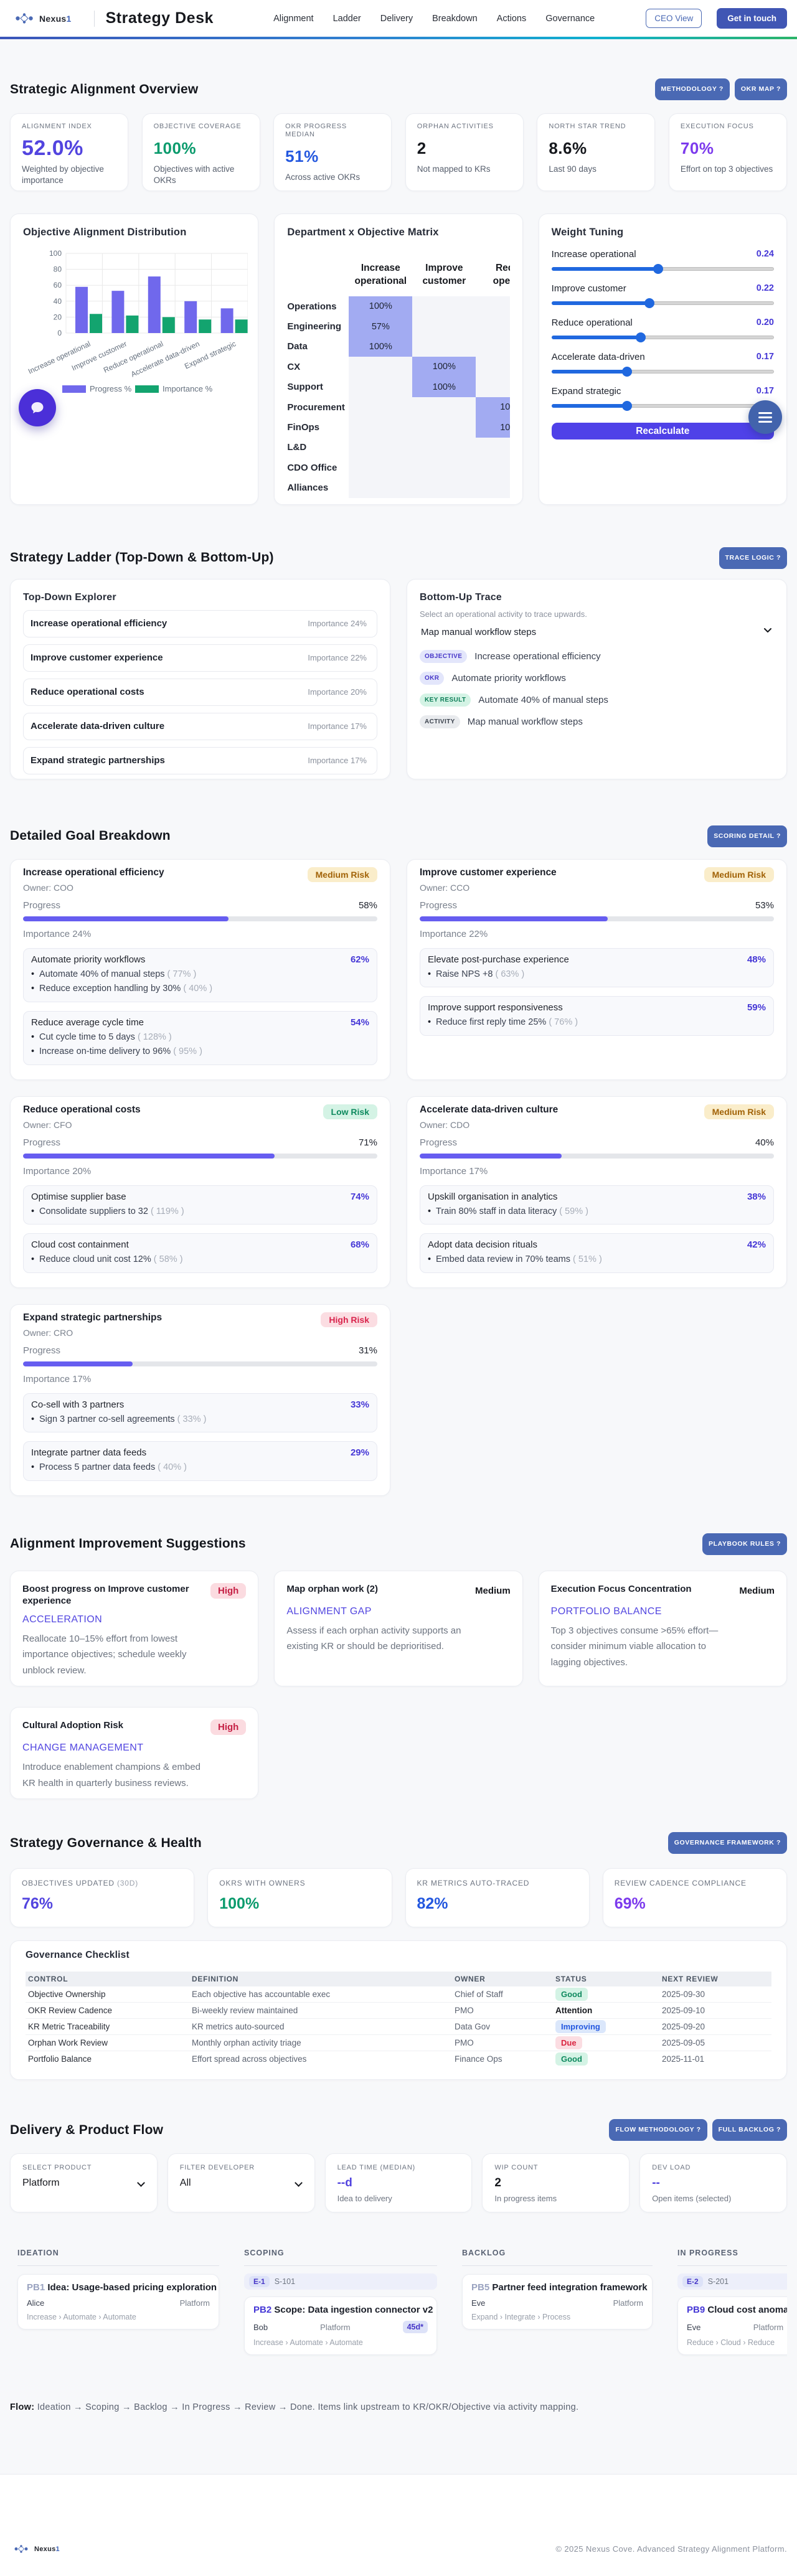  What do you see at coordinates (60, 333) in the screenshot?
I see `svg-text: 0` at bounding box center [60, 333].